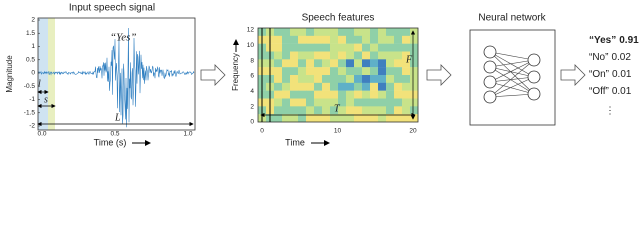 Image resolution: width=640 pixels, height=240 pixels. Describe the element at coordinates (41, 134) in the screenshot. I see `x-tick-label: 0.0` at that location.